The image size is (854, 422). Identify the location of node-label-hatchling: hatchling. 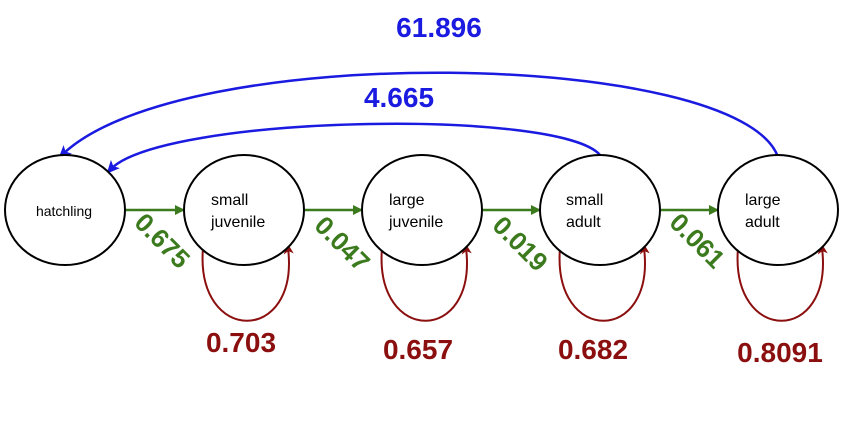
(64, 211).